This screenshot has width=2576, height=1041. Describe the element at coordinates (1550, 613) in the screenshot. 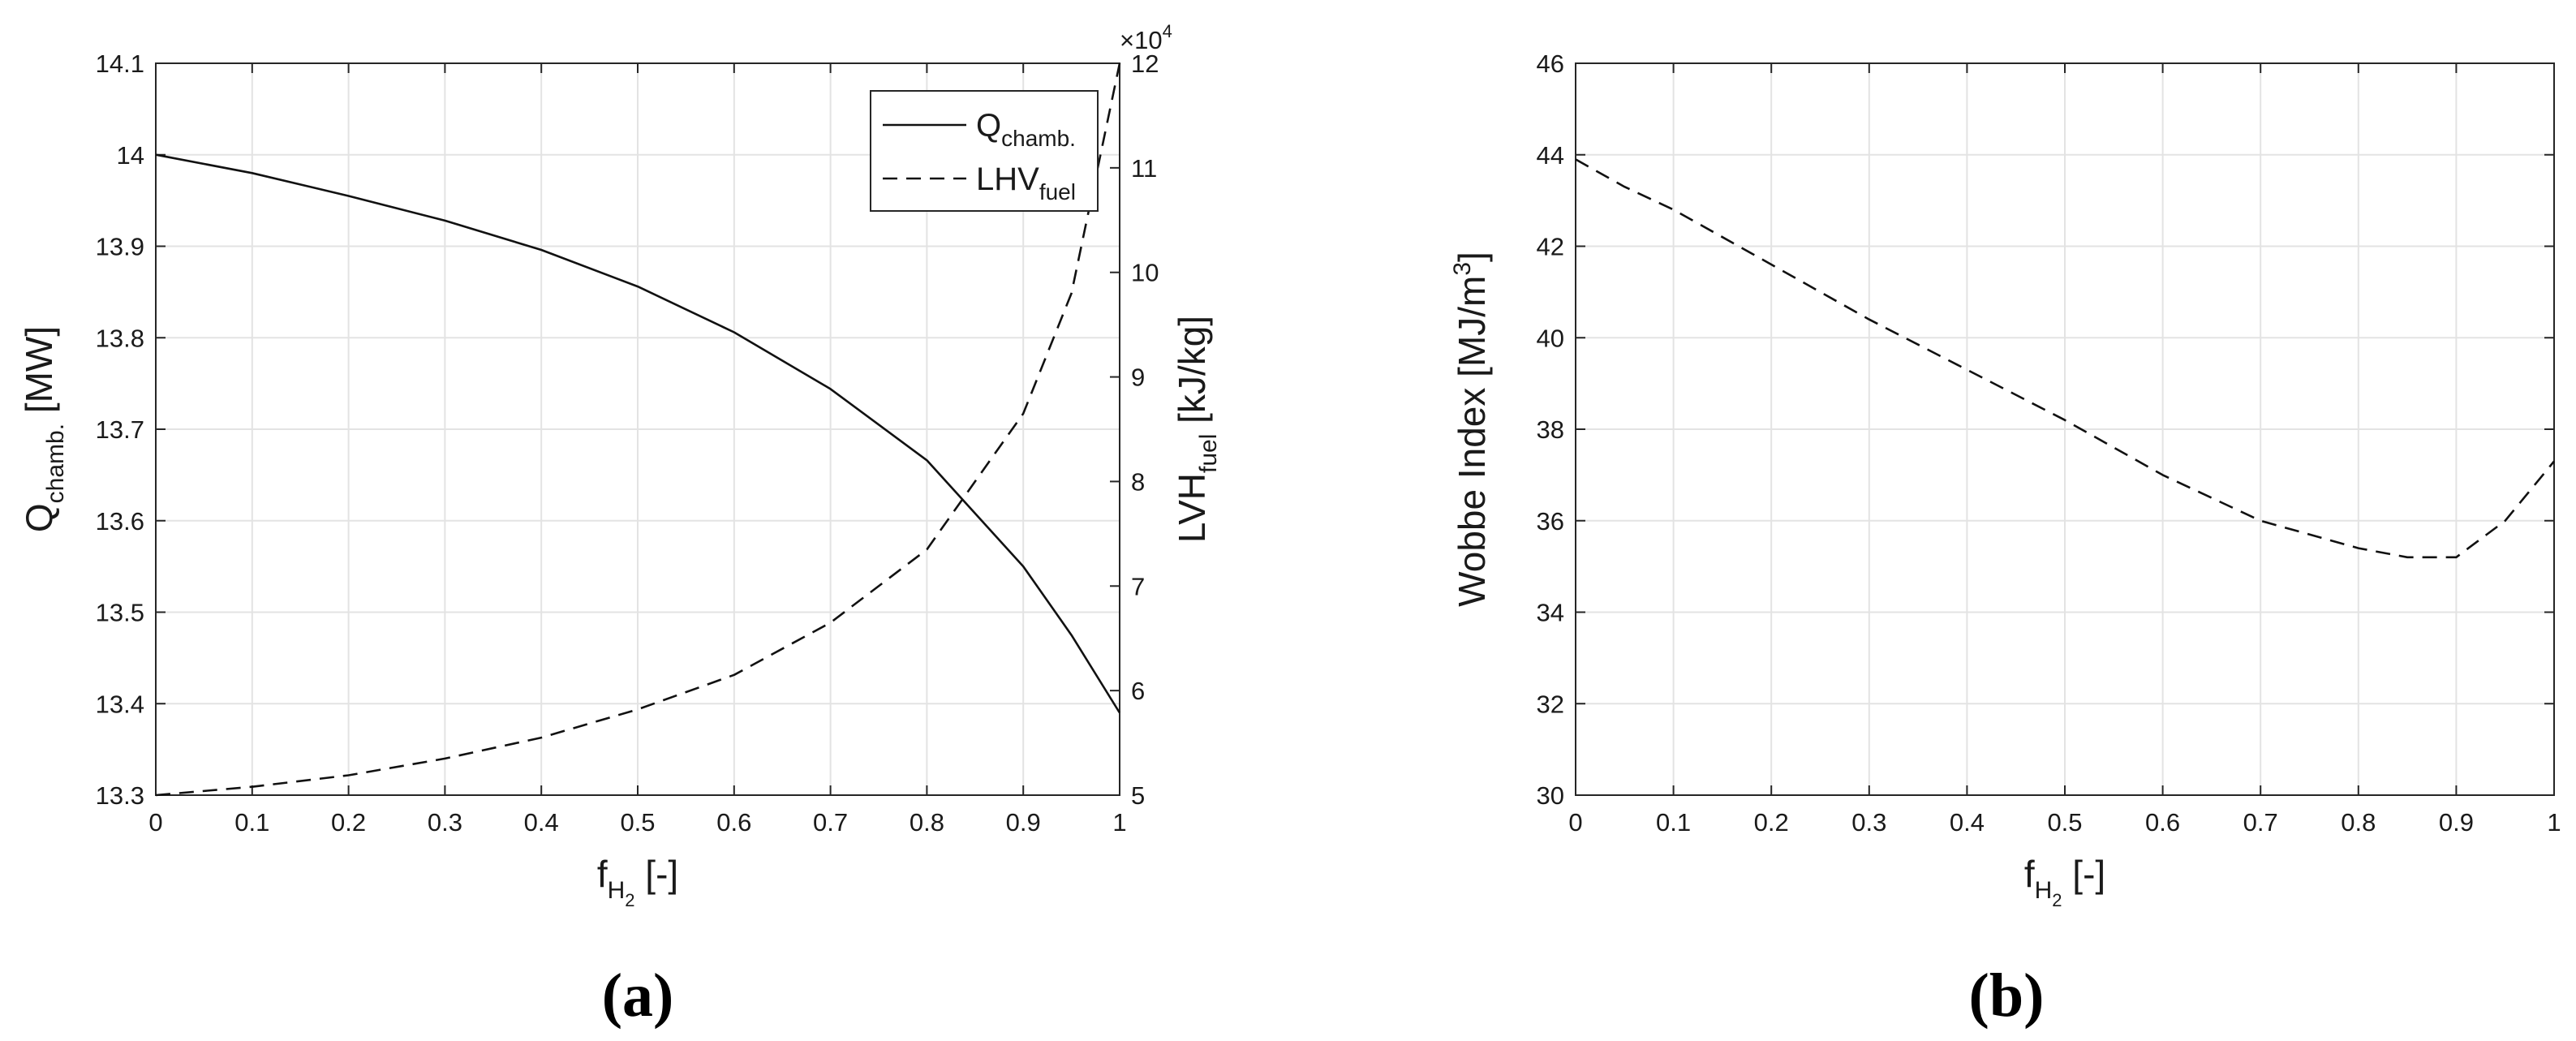

I see `y-tick-label: 34` at that location.